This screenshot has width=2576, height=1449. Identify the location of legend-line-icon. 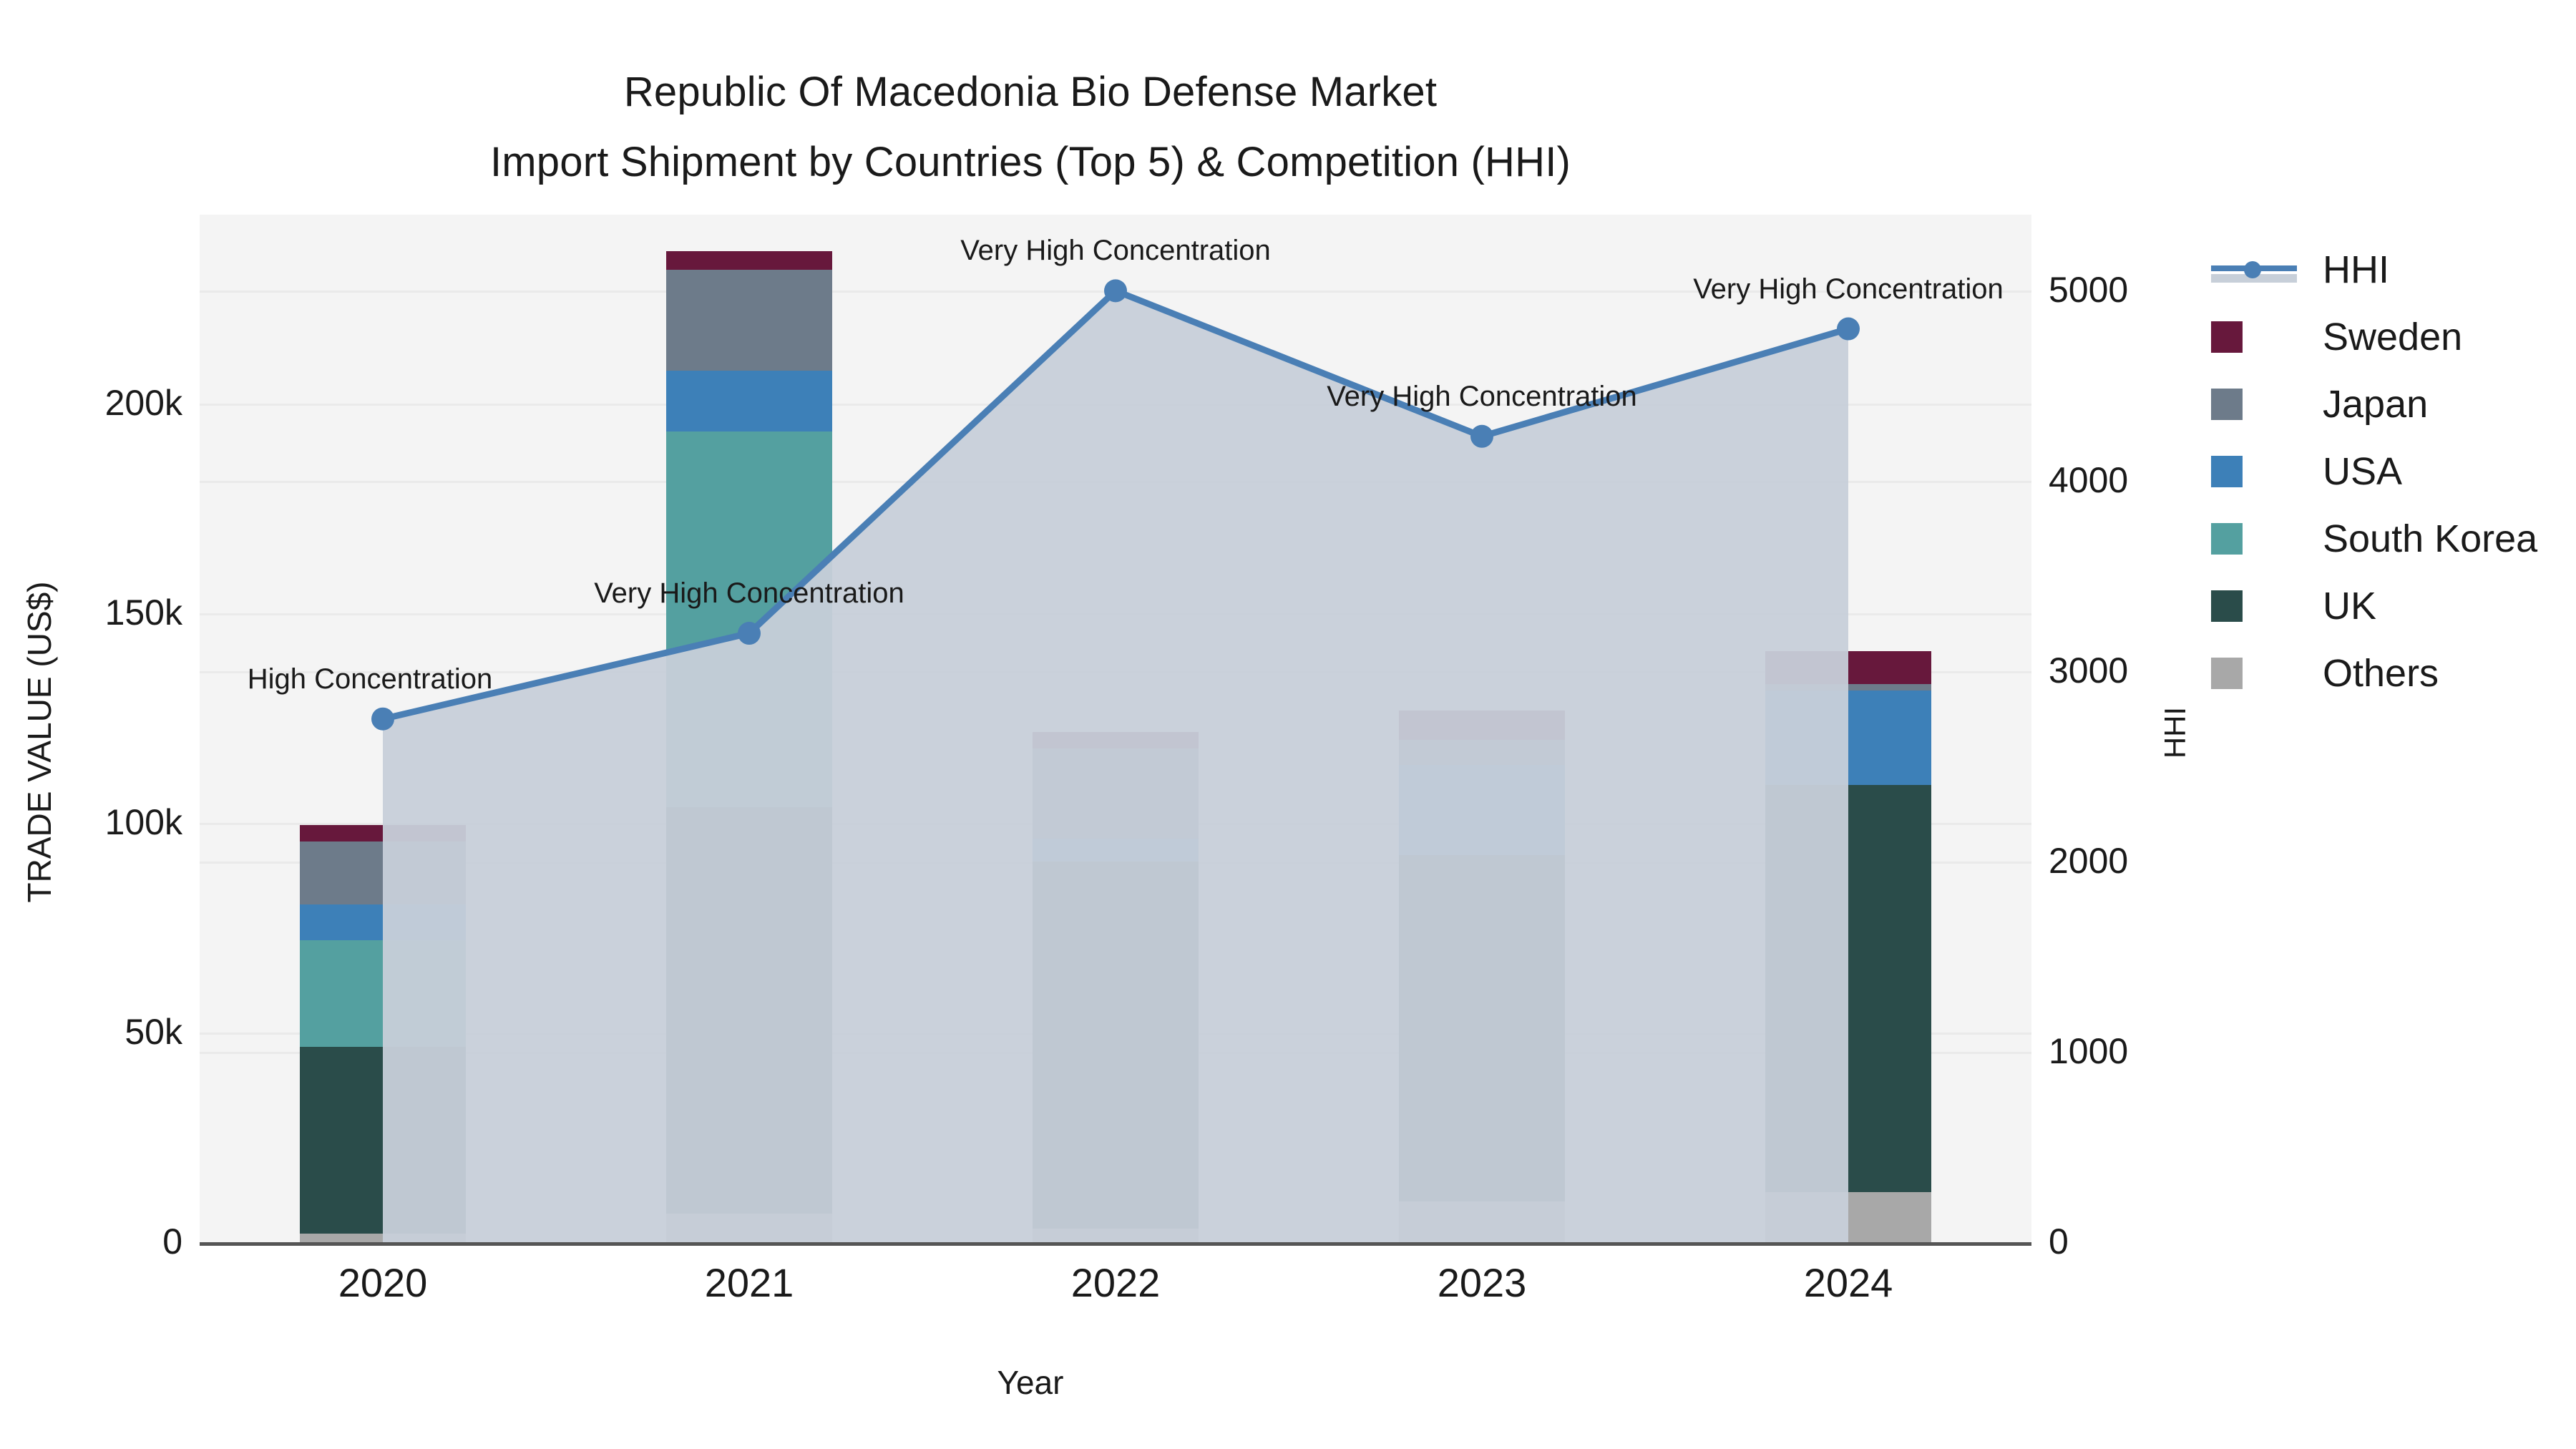
(2254, 270).